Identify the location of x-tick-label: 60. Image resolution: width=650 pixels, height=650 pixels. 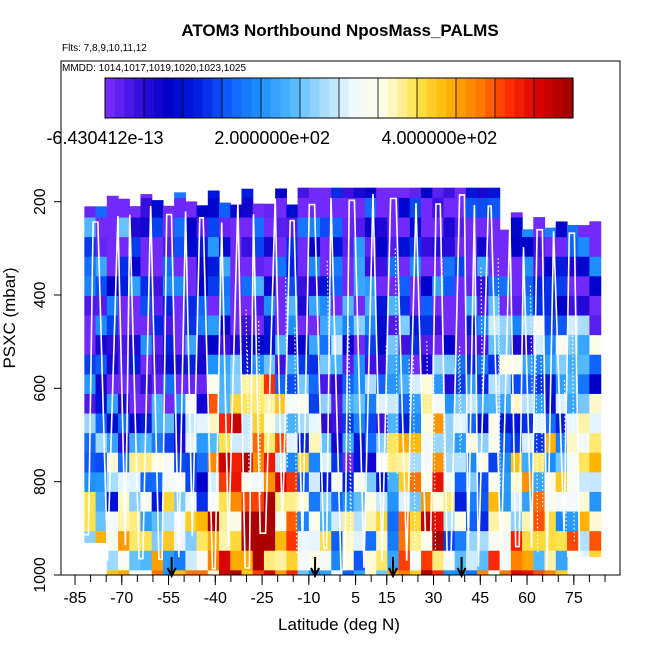
(527, 598).